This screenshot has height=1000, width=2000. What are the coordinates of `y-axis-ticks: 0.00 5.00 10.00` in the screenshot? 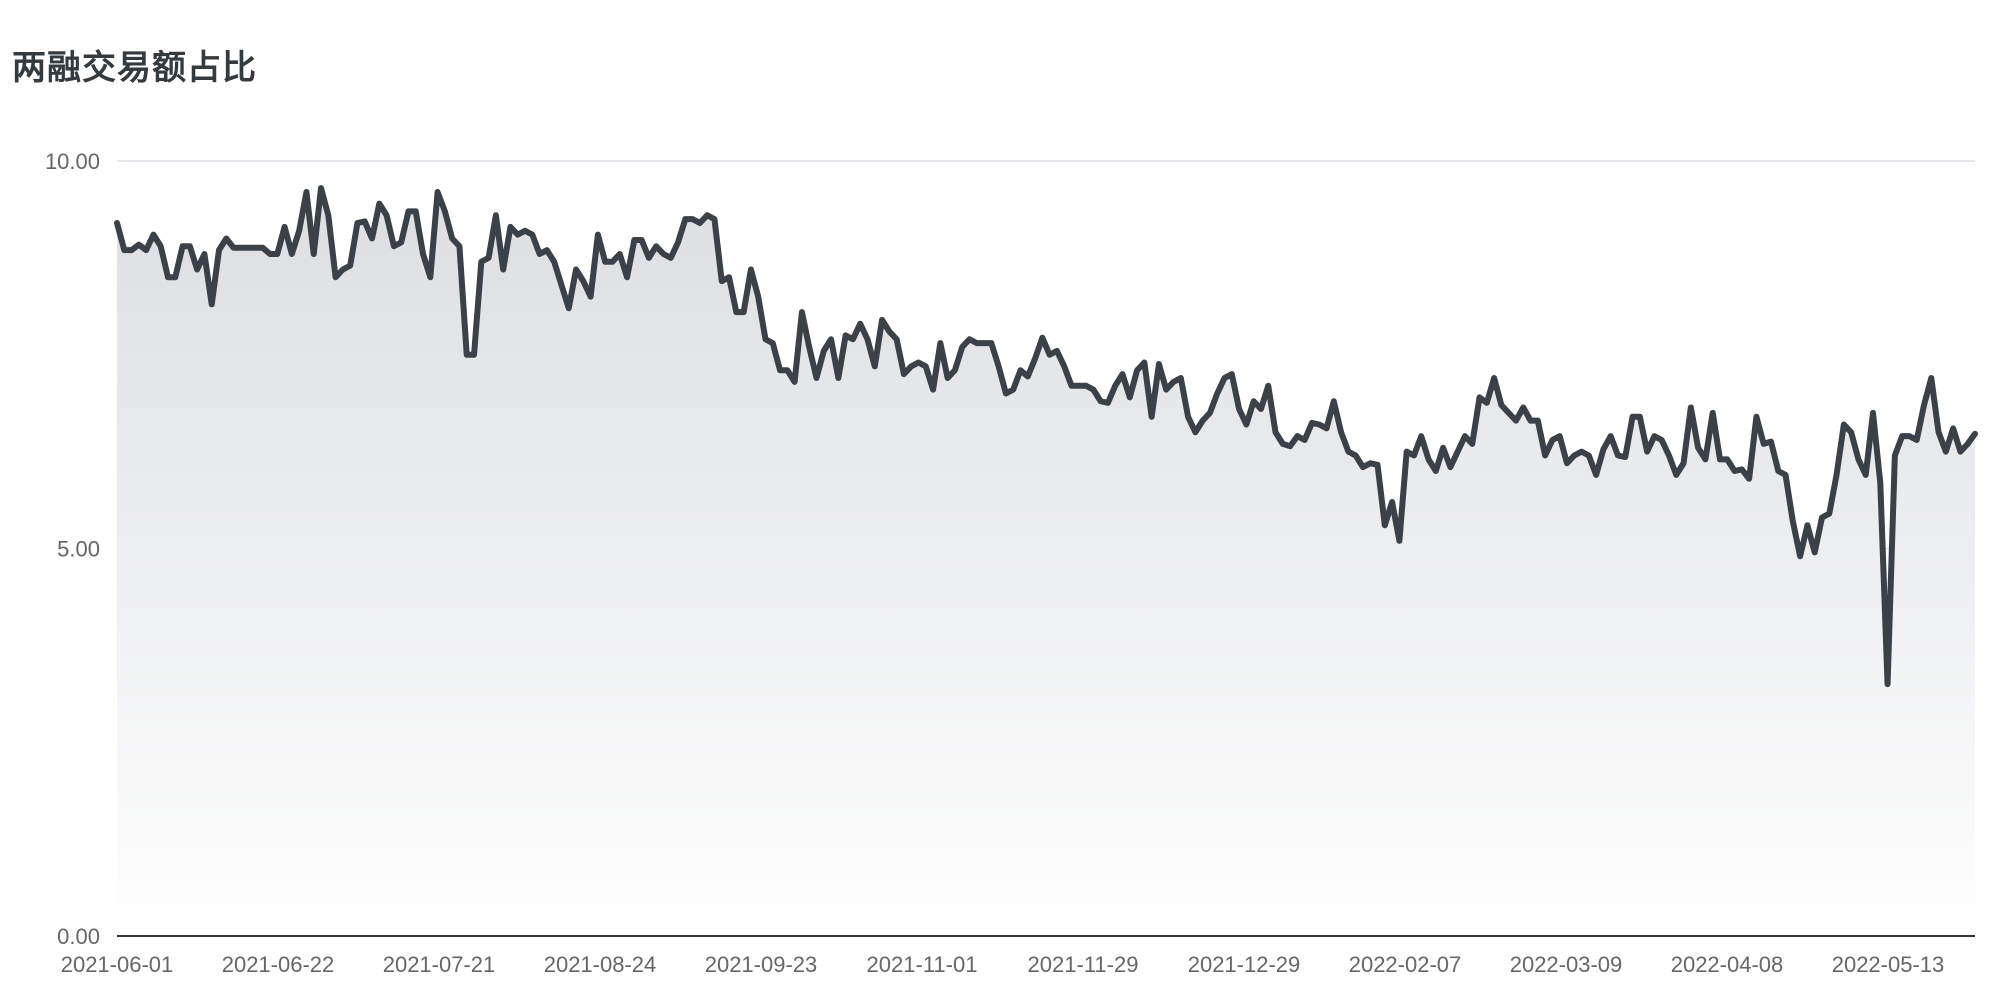 It's located at (72, 549).